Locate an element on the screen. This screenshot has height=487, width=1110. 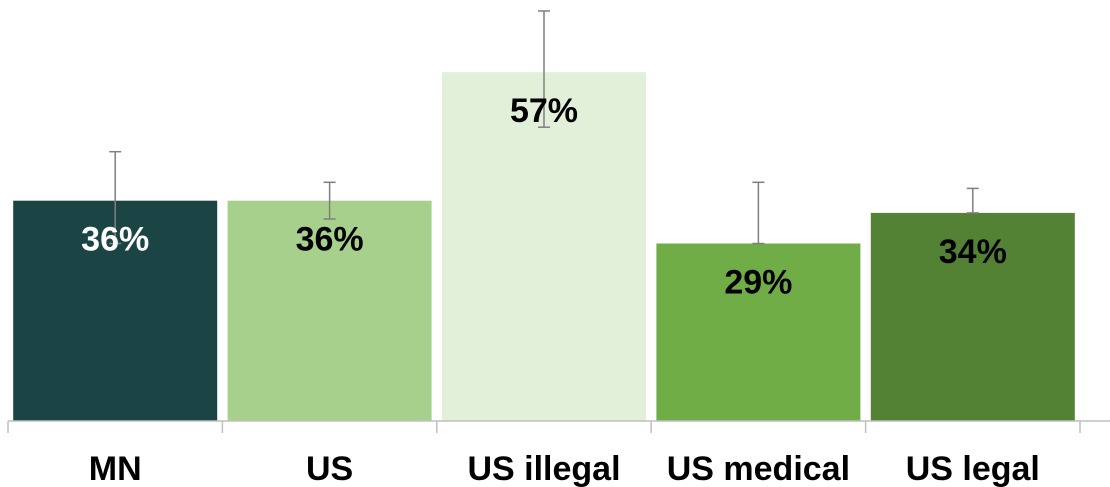
category-label: US medical is located at coordinates (758, 468).